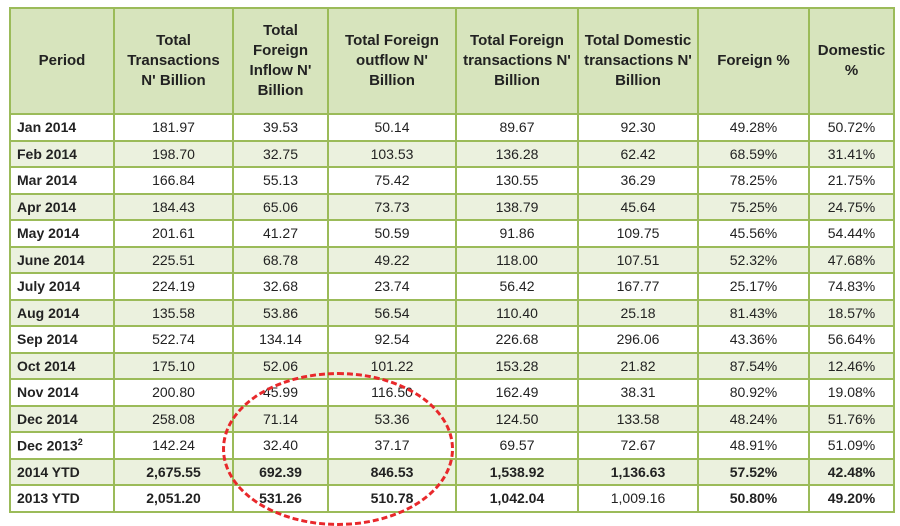 The height and width of the screenshot is (526, 900). I want to click on value-cell: 2,675.55, so click(173, 471).